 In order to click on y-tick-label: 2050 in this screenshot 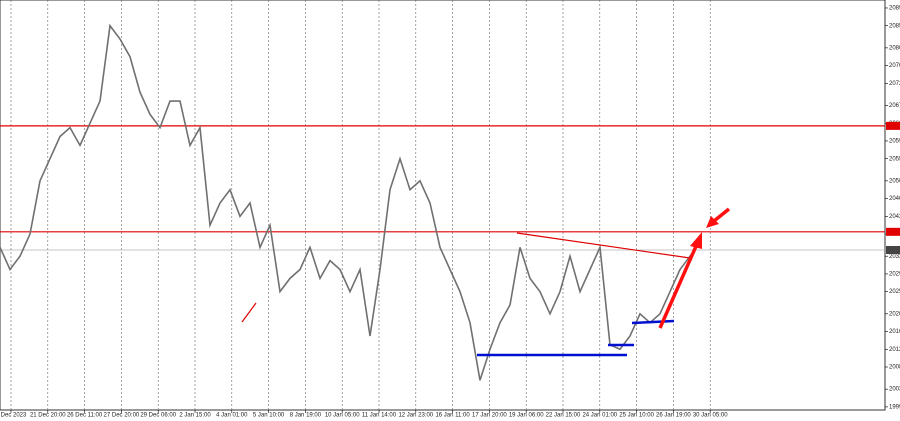, I will do `click(894, 181)`.